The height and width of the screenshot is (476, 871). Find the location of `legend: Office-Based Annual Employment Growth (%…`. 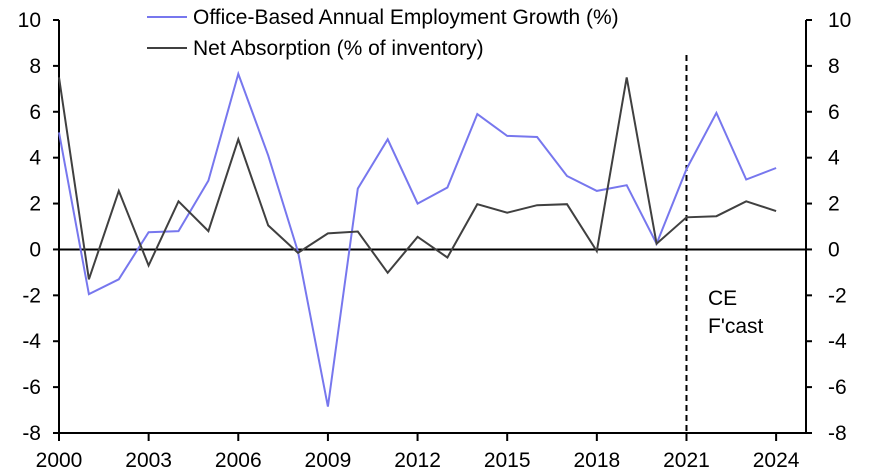

legend: Office-Based Annual Employment Growth (%… is located at coordinates (383, 33).